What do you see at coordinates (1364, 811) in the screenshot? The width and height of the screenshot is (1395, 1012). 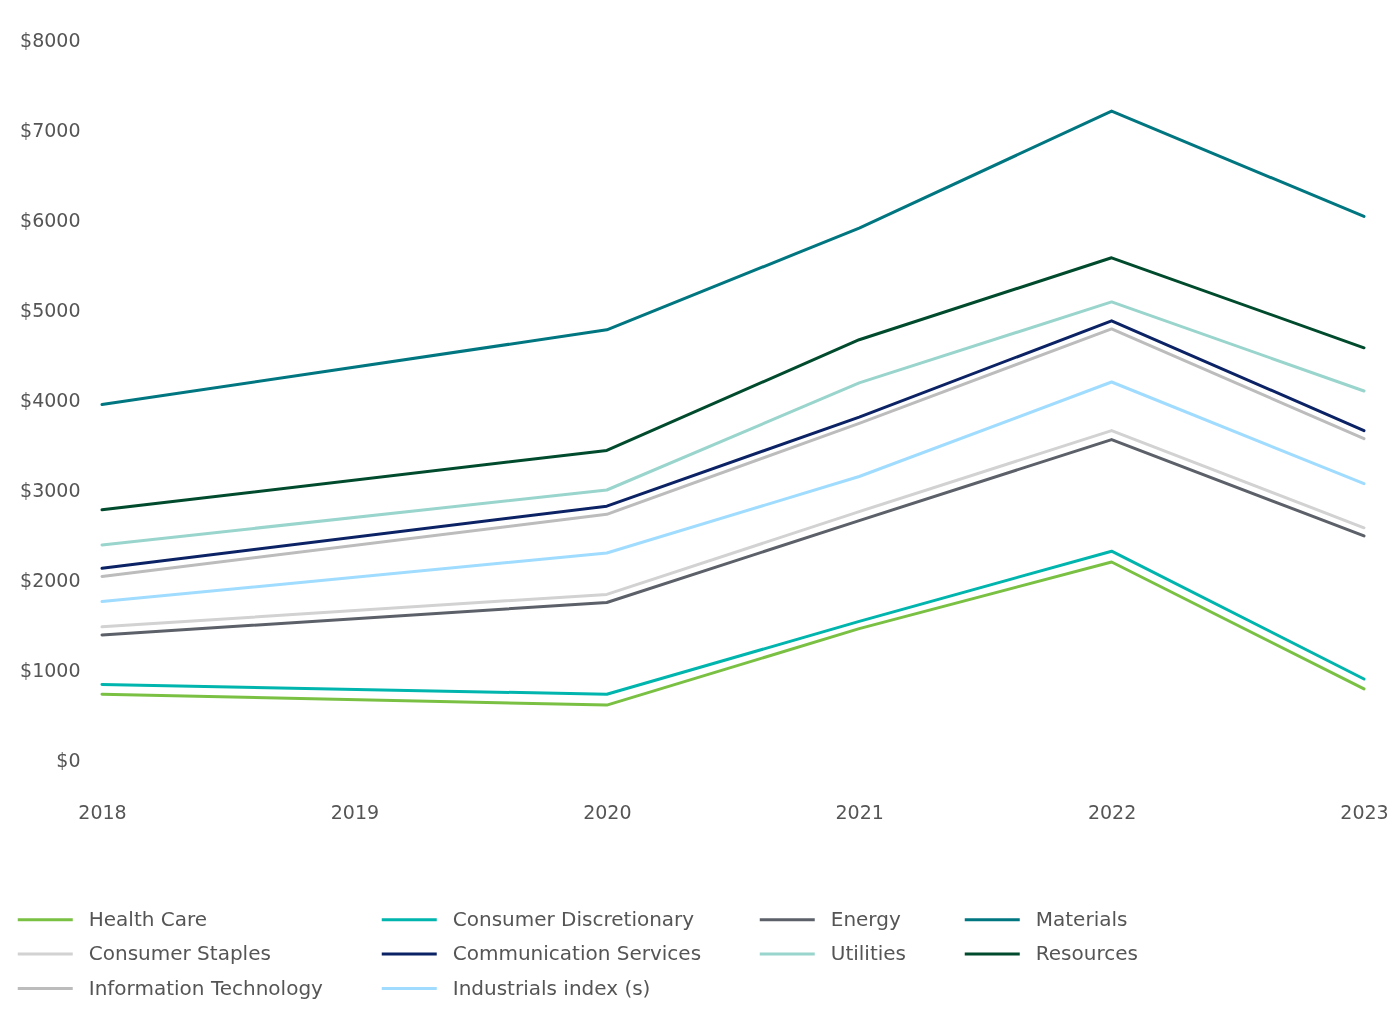 I see `x-tick-label: 2023` at bounding box center [1364, 811].